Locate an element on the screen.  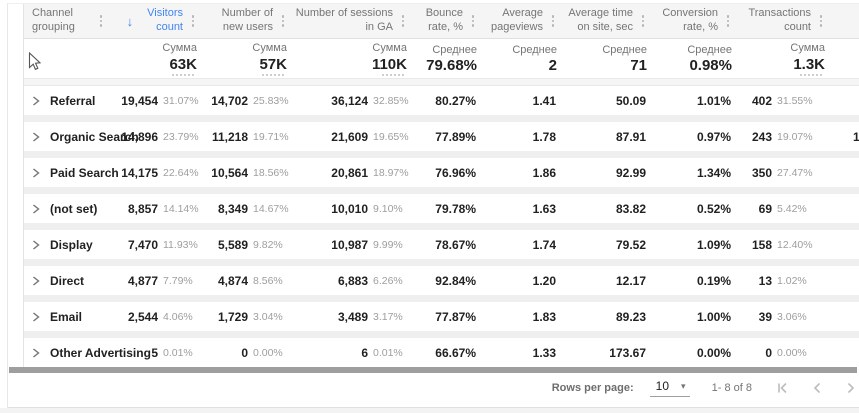
bounce-rate-cell: 80.27% is located at coordinates (455, 100).